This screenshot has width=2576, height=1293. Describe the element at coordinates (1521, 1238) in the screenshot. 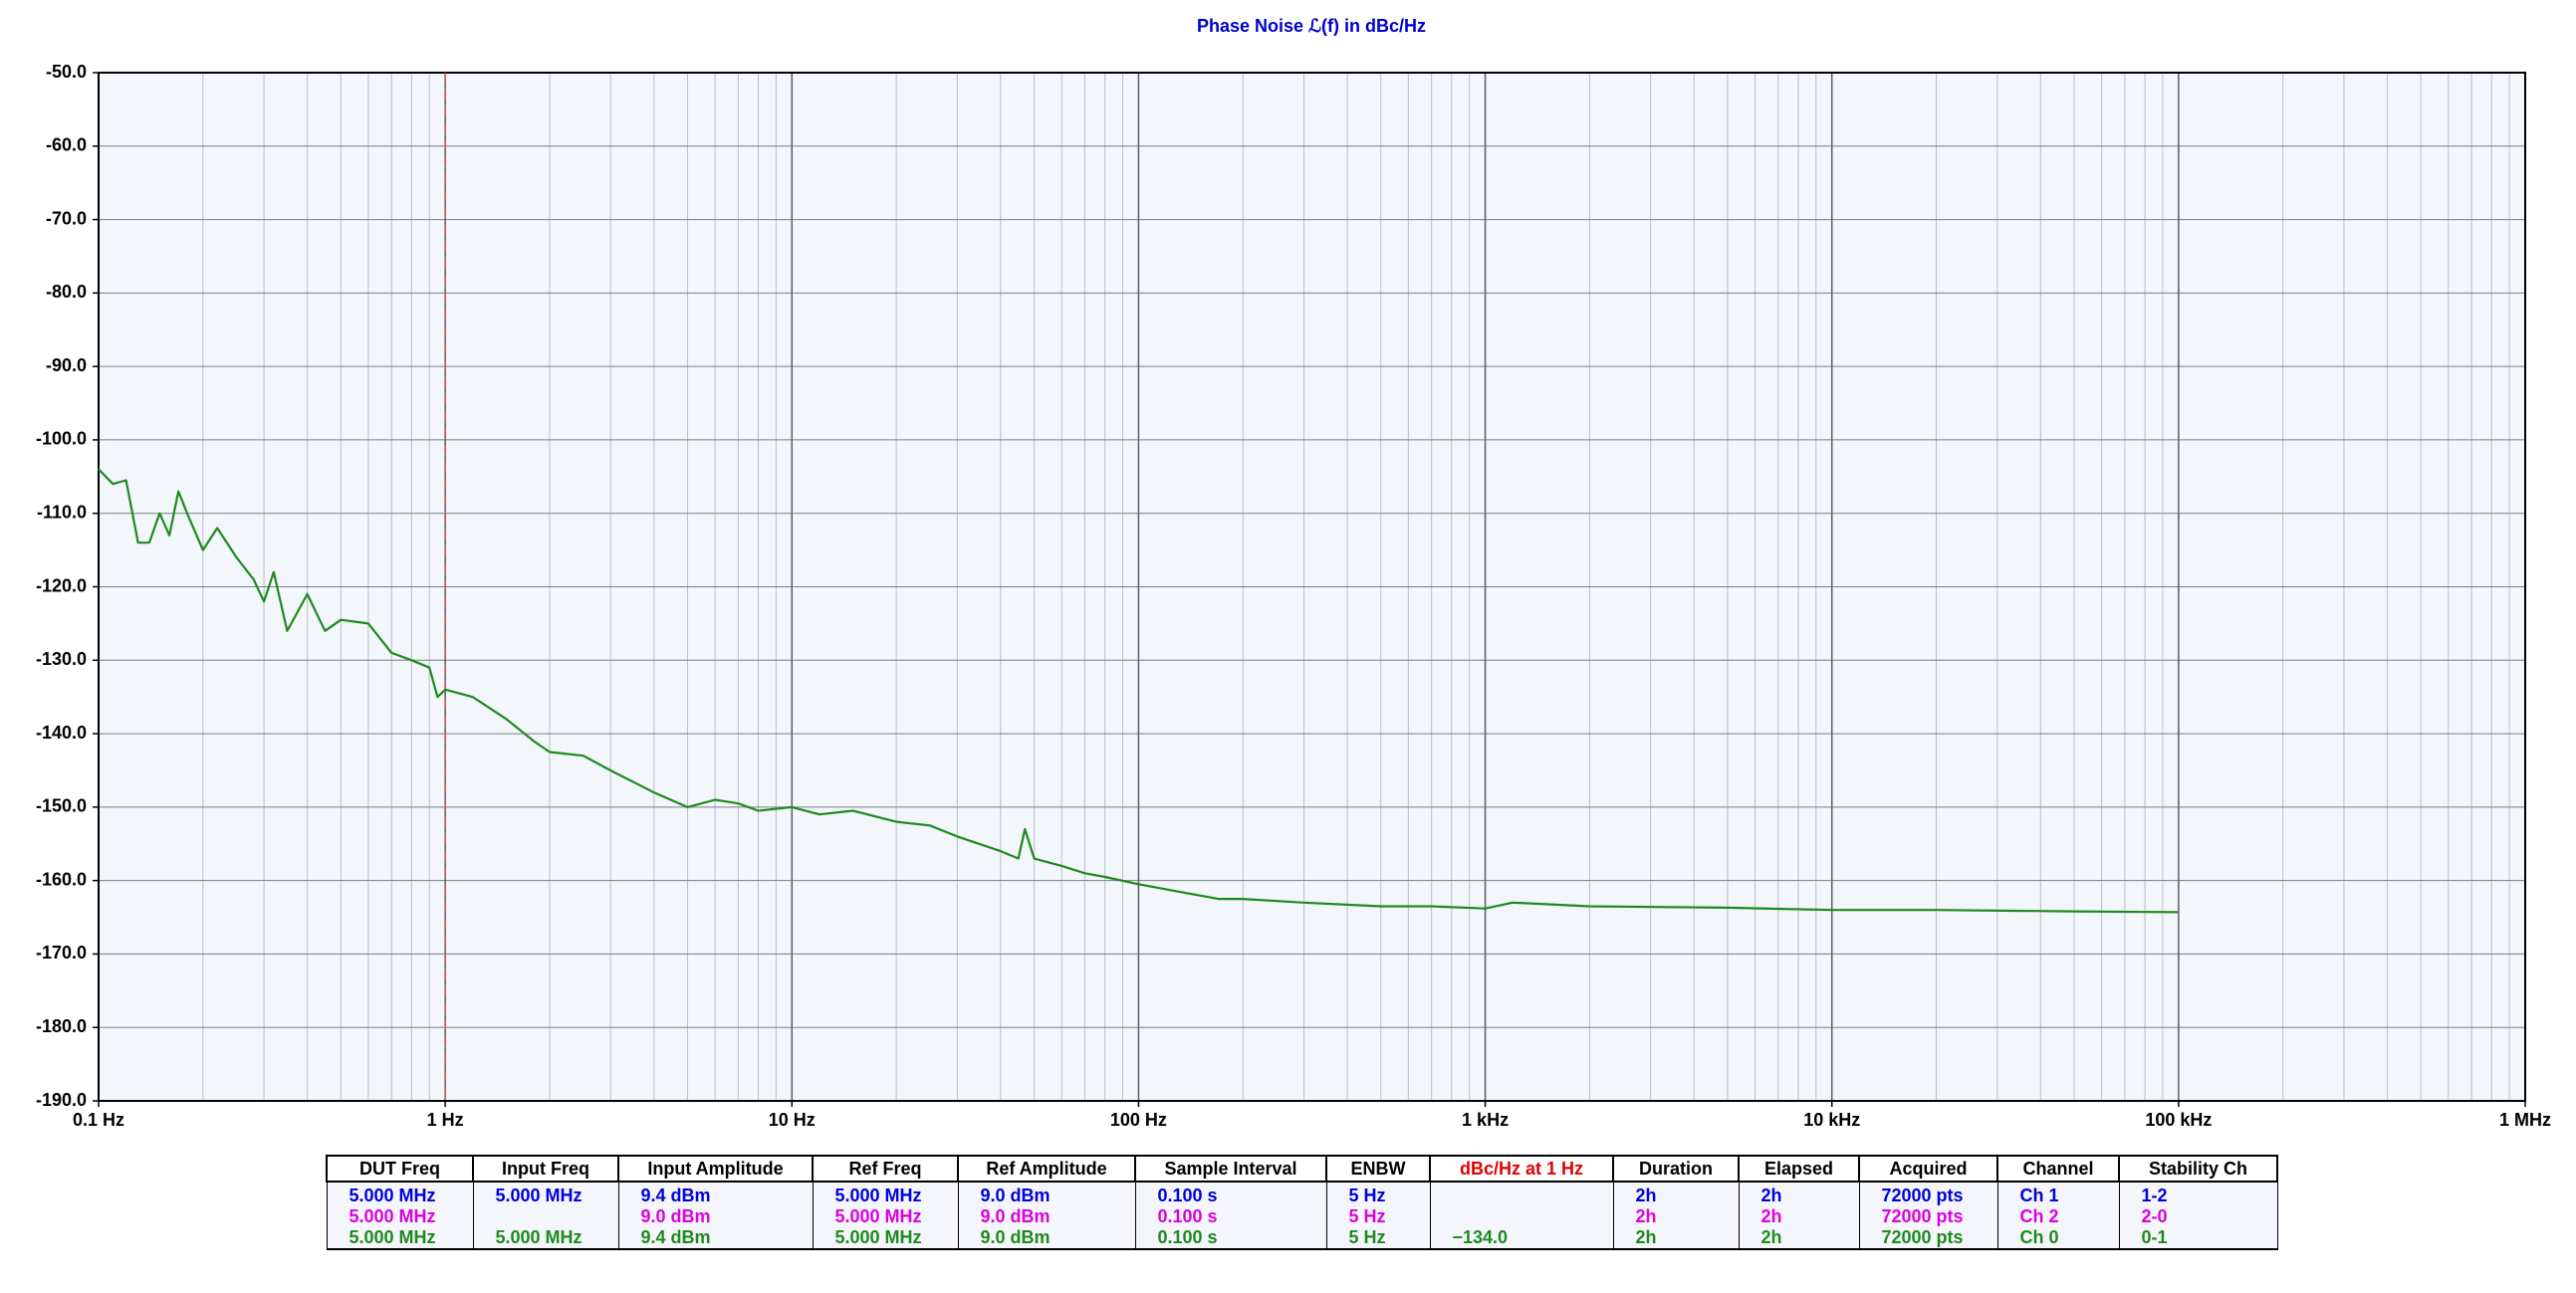

I see `data-cell: −134.0` at that location.